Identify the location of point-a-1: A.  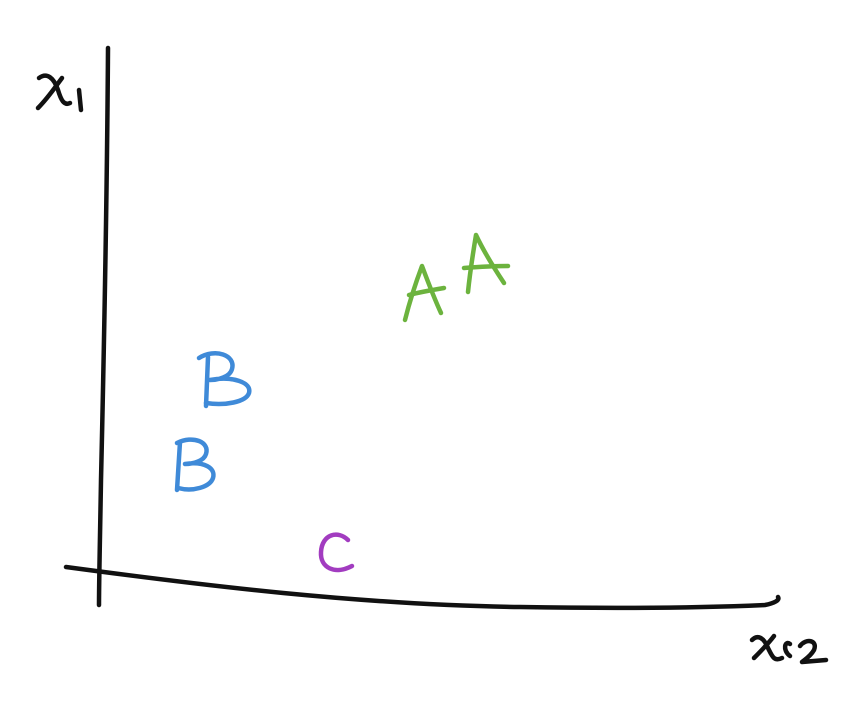
(424, 293).